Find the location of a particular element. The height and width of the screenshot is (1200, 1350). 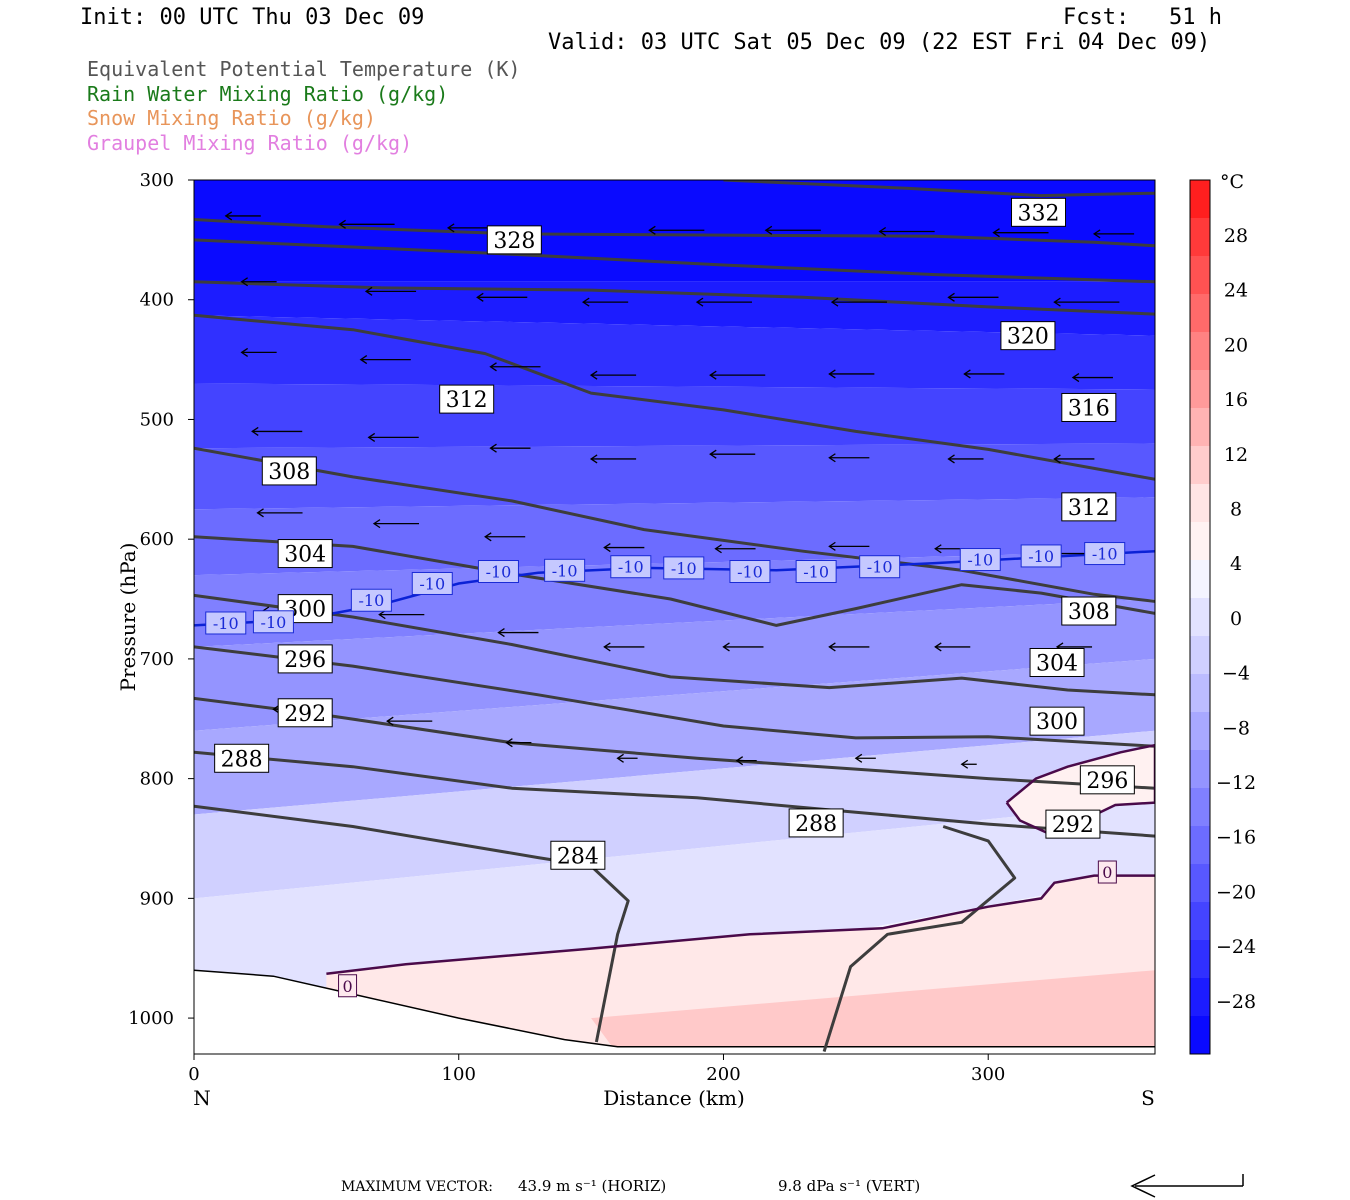

contour-label: 316 is located at coordinates (1089, 407).